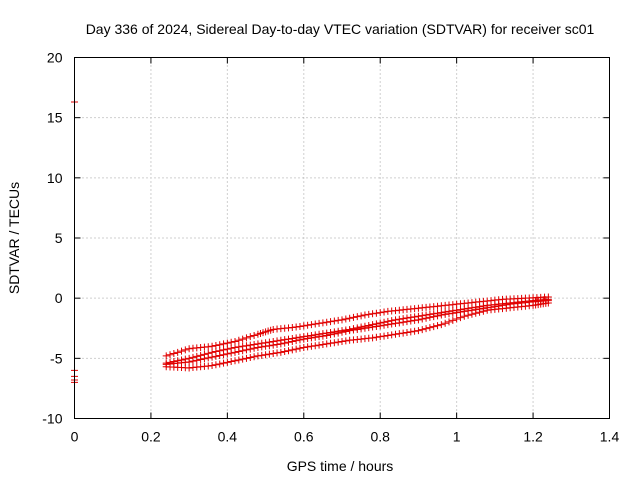 Image resolution: width=640 pixels, height=480 pixels. I want to click on y-tick-label: 0, so click(59, 298).